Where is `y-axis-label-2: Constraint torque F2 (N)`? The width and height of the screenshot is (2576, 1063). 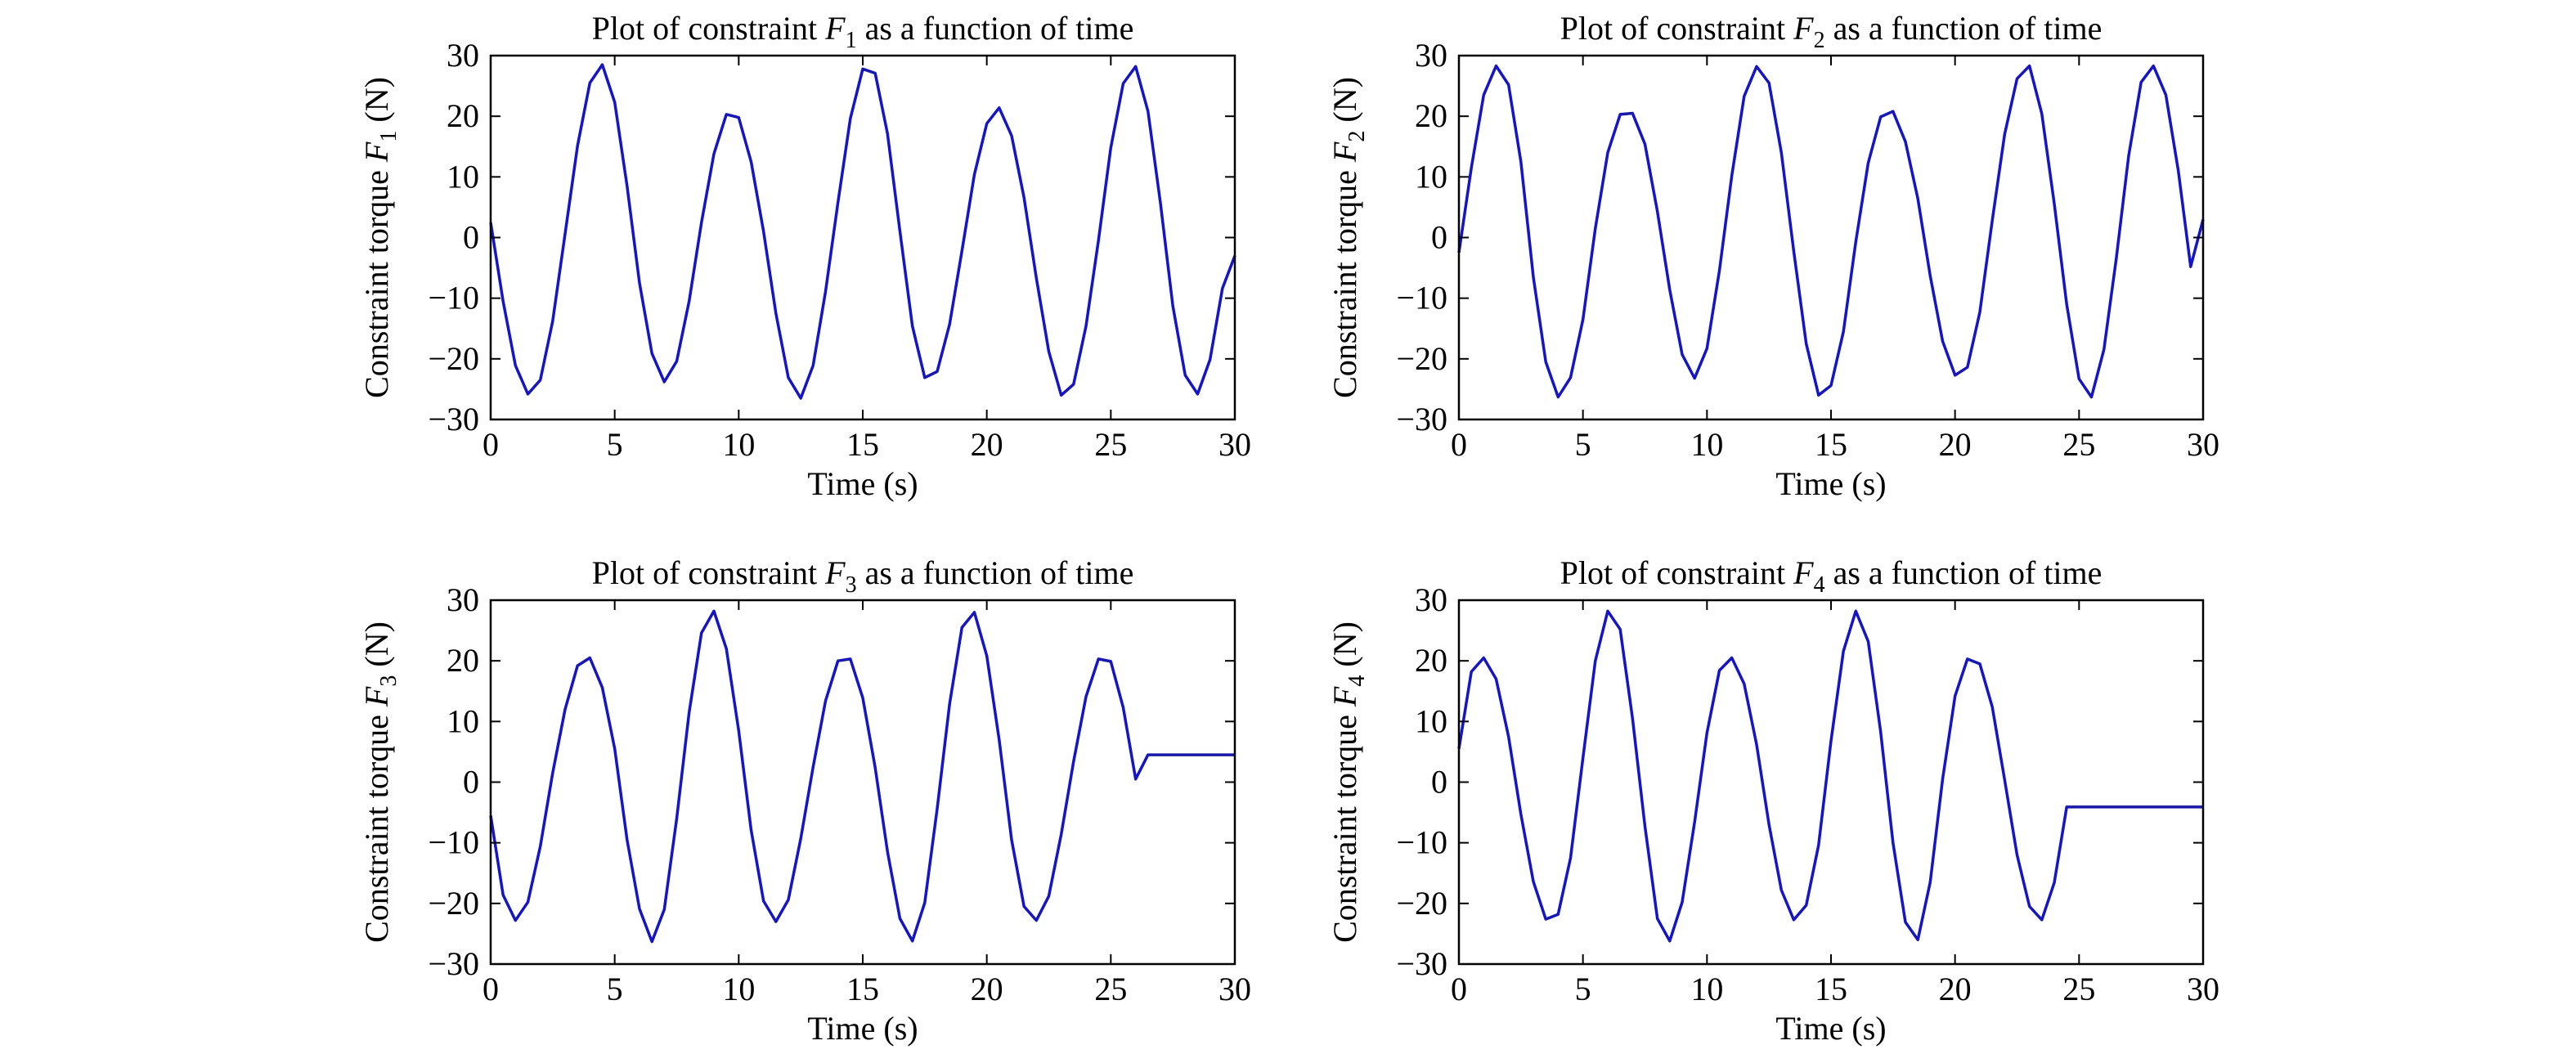
y-axis-label-2: Constraint torque F2 (N) is located at coordinates (1348, 237).